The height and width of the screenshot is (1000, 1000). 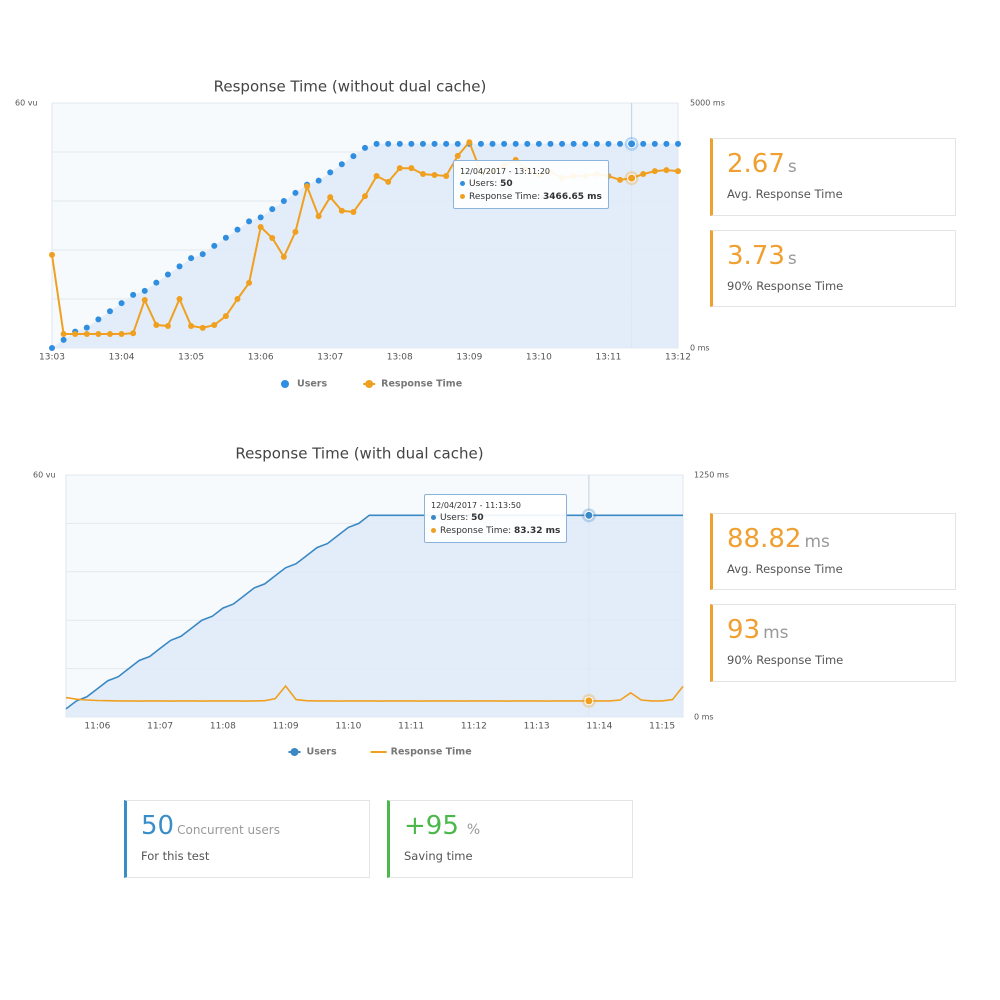 What do you see at coordinates (359, 454) in the screenshot?
I see `chart-title: Response Time (with dual cache)` at bounding box center [359, 454].